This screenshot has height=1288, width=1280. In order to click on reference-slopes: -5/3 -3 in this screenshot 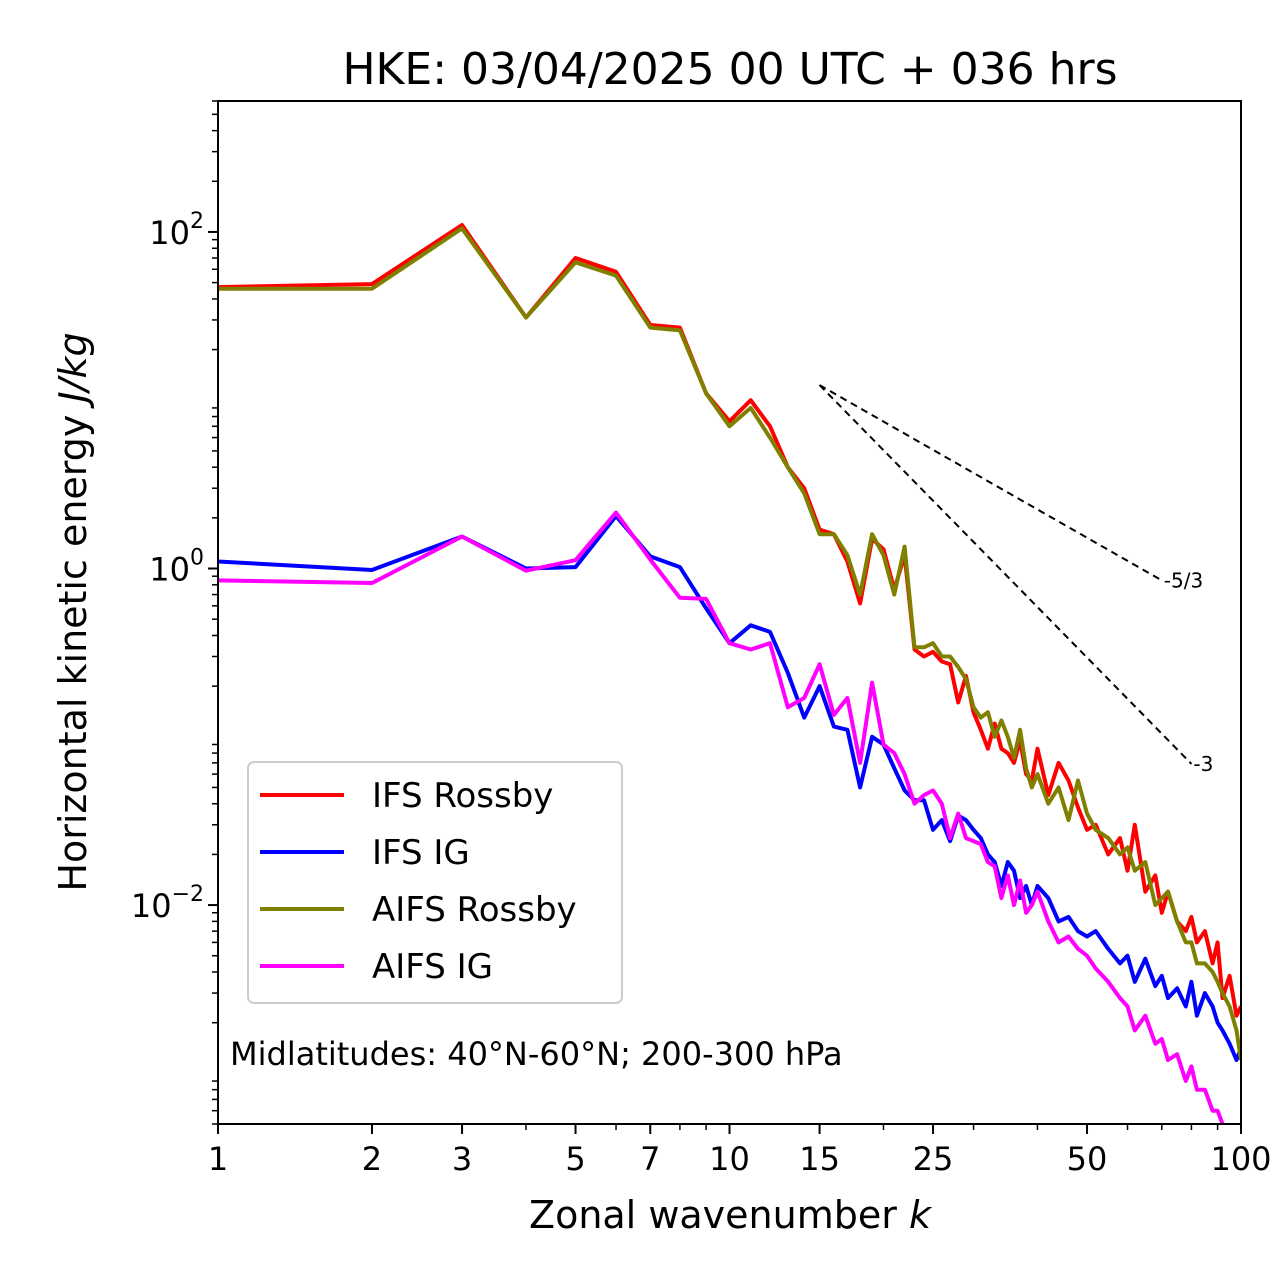, I will do `click(1015, 580)`.